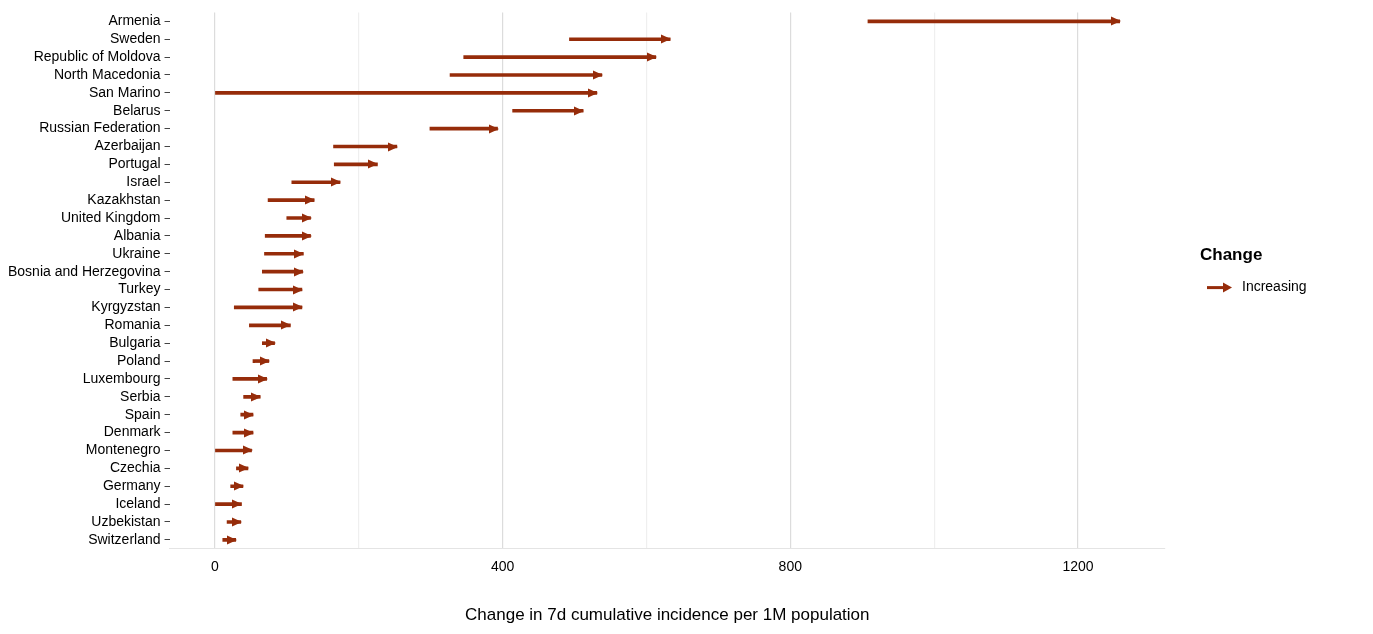 The height and width of the screenshot is (634, 1373). What do you see at coordinates (97, 55) in the screenshot?
I see `y-tick-label: Republic of Moldova` at bounding box center [97, 55].